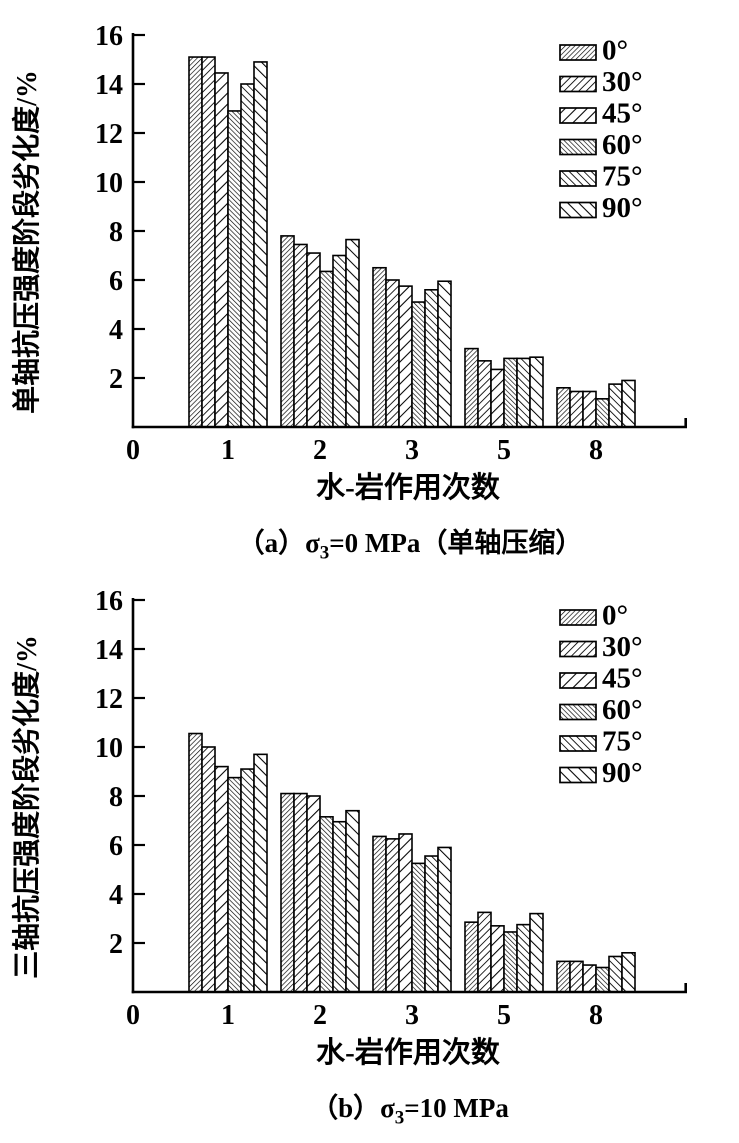 The width and height of the screenshot is (739, 1143). What do you see at coordinates (418, 364) in the screenshot?
I see `bar-60°-x3` at bounding box center [418, 364].